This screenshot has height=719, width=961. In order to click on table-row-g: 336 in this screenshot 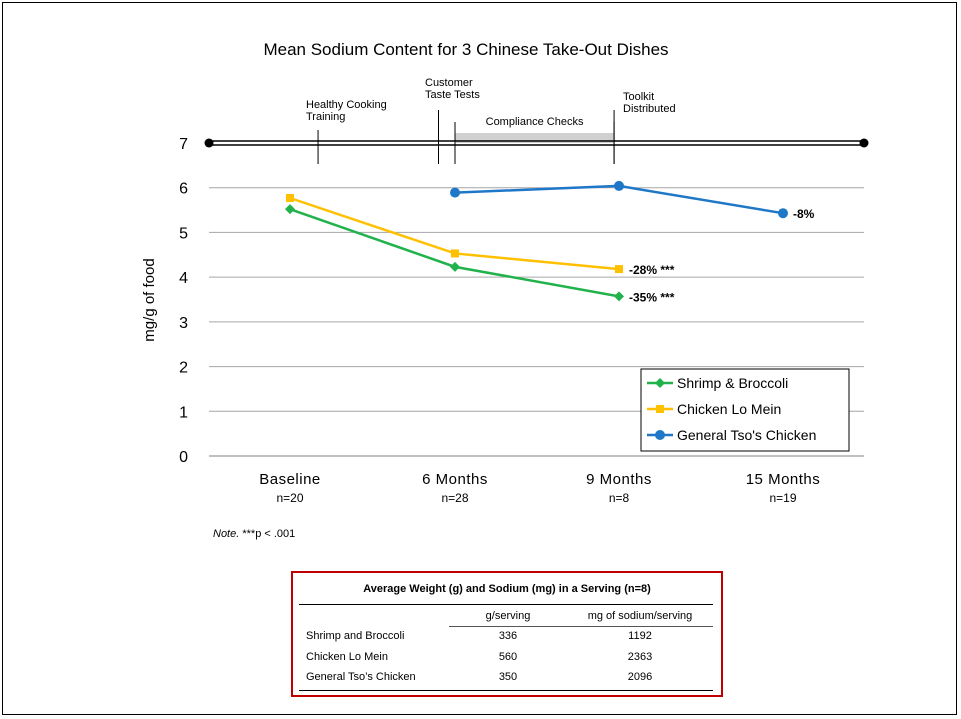, I will do `click(508, 636)`.